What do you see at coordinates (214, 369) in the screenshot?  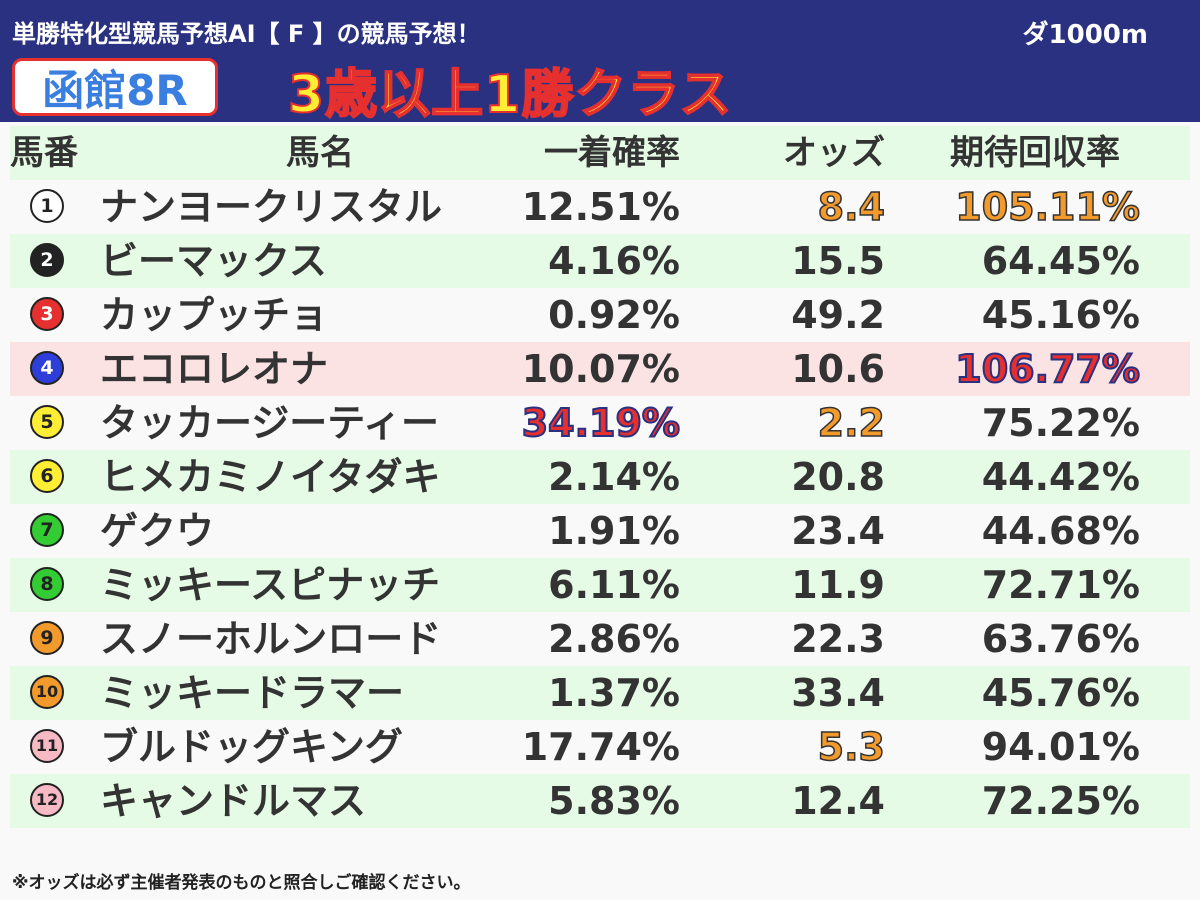 I see `horse-name: エコロレオナ` at bounding box center [214, 369].